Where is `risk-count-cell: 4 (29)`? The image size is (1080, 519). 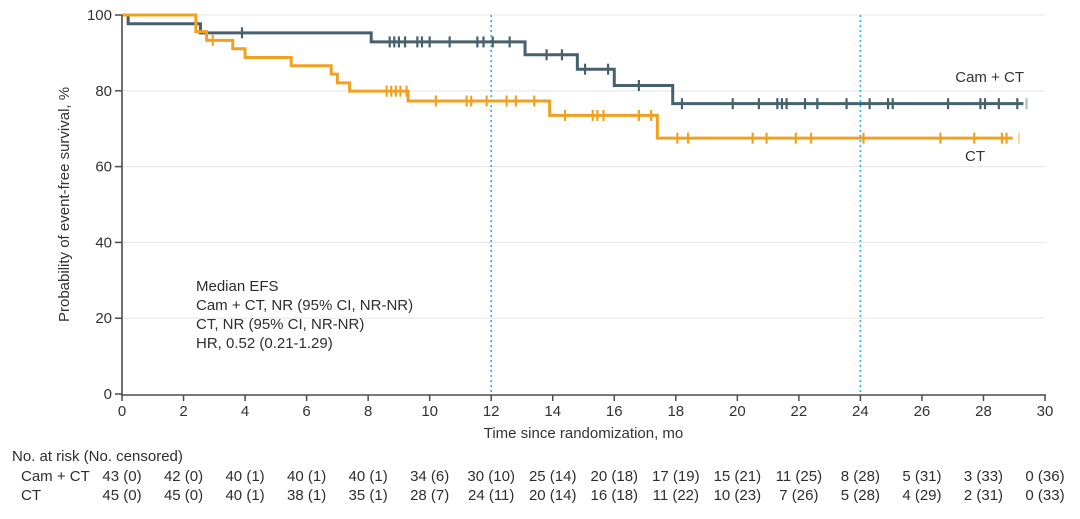
risk-count-cell: 4 (29) is located at coordinates (922, 495).